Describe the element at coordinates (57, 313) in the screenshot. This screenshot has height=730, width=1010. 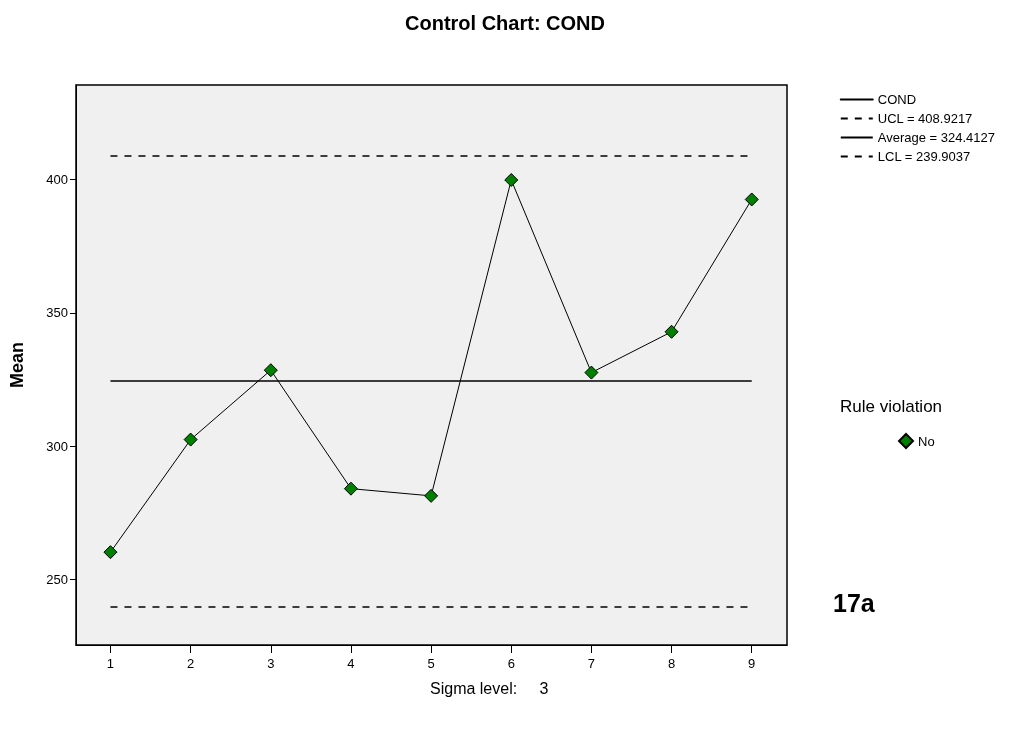
I see `y-tick-label: 350` at that location.